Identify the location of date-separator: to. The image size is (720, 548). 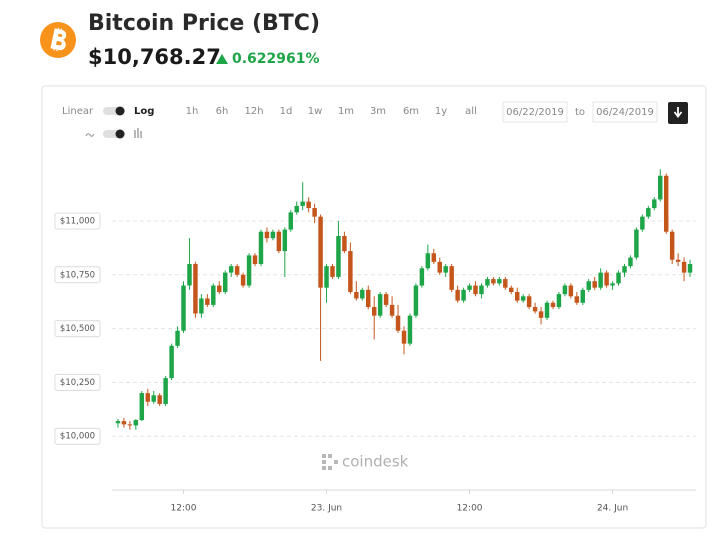
(580, 112).